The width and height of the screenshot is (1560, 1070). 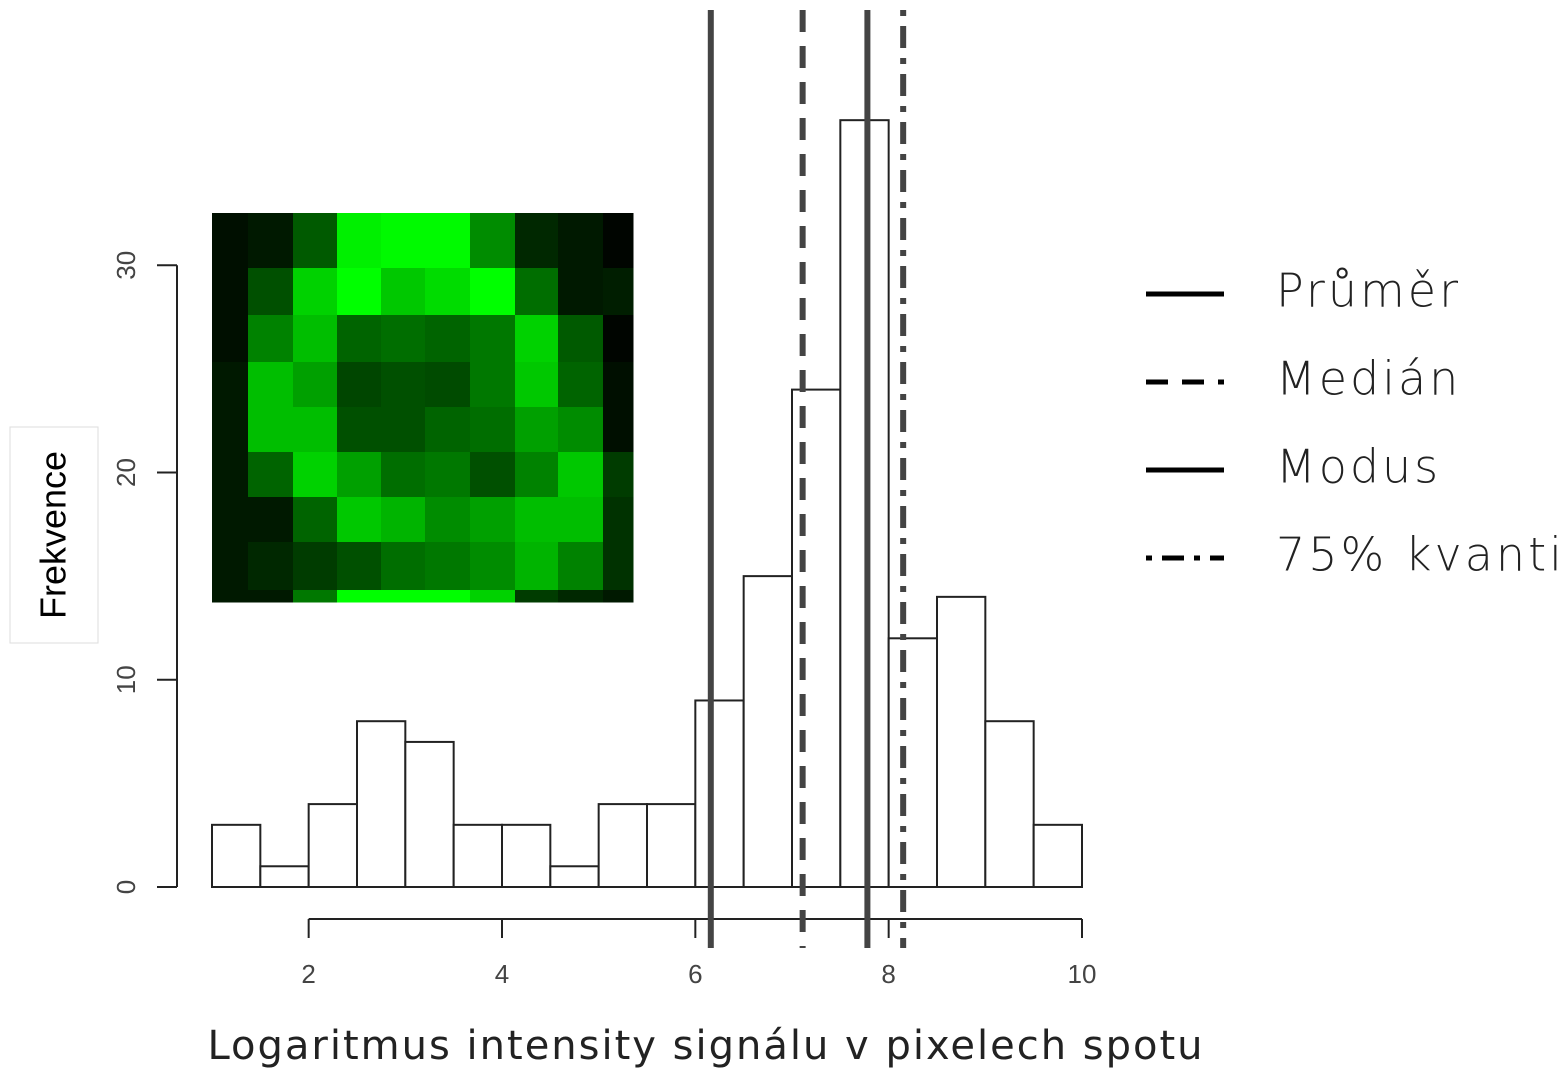 What do you see at coordinates (502, 974) in the screenshot?
I see `x-tick-label: 4` at bounding box center [502, 974].